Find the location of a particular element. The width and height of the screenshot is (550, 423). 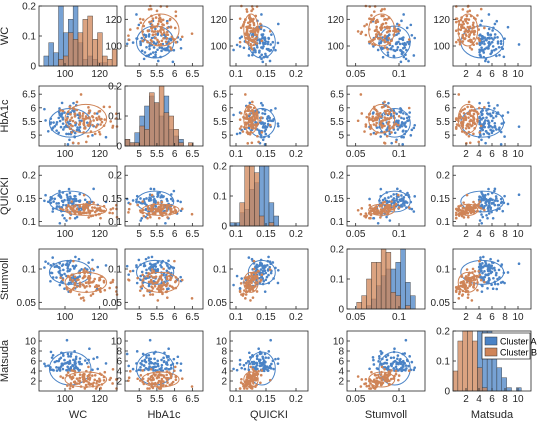

y-tick-label: 0 is located at coordinates (119, 147).